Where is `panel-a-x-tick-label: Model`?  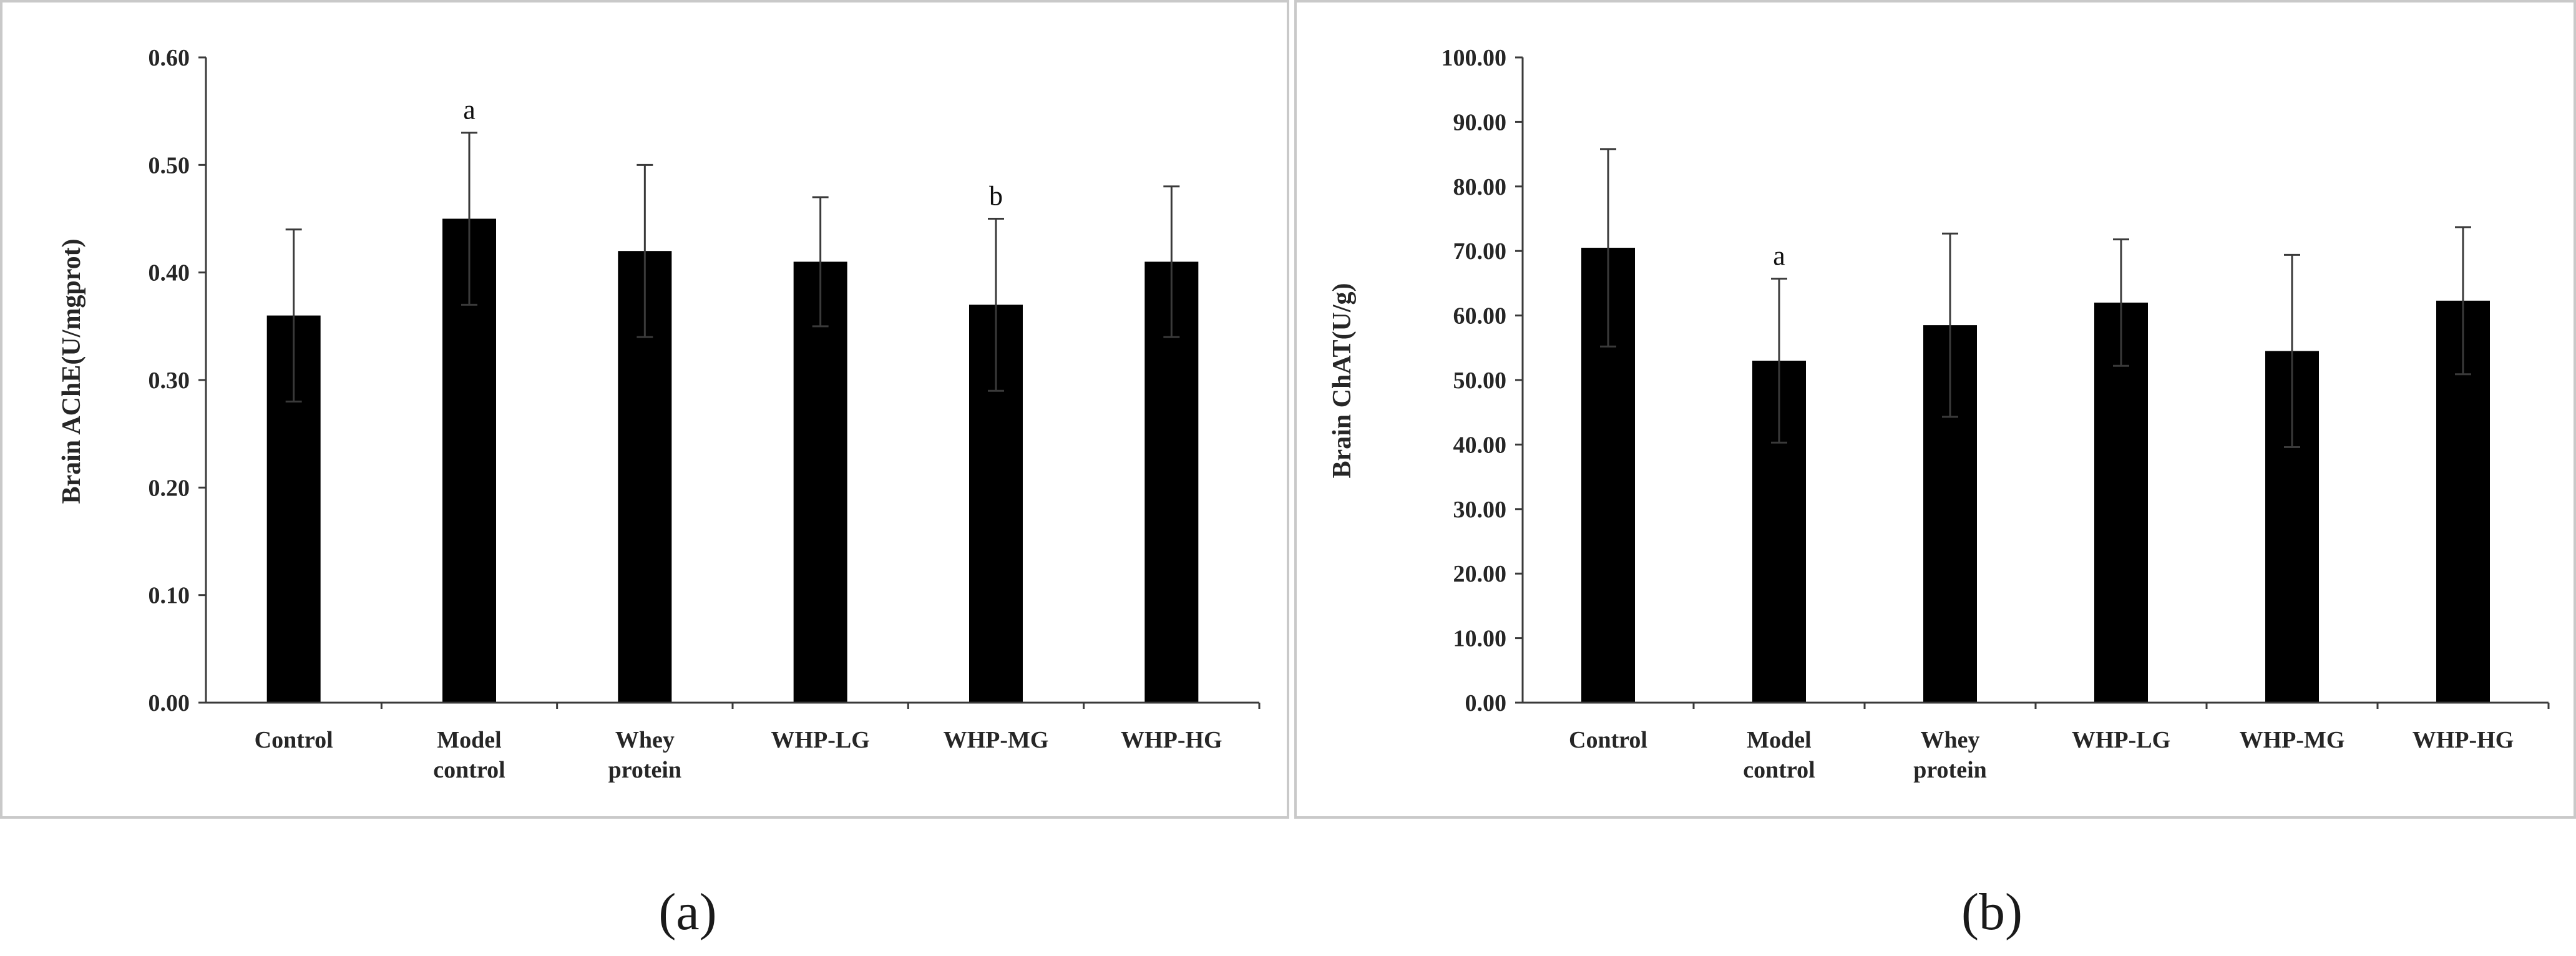
panel-a-x-tick-label: Model is located at coordinates (469, 740).